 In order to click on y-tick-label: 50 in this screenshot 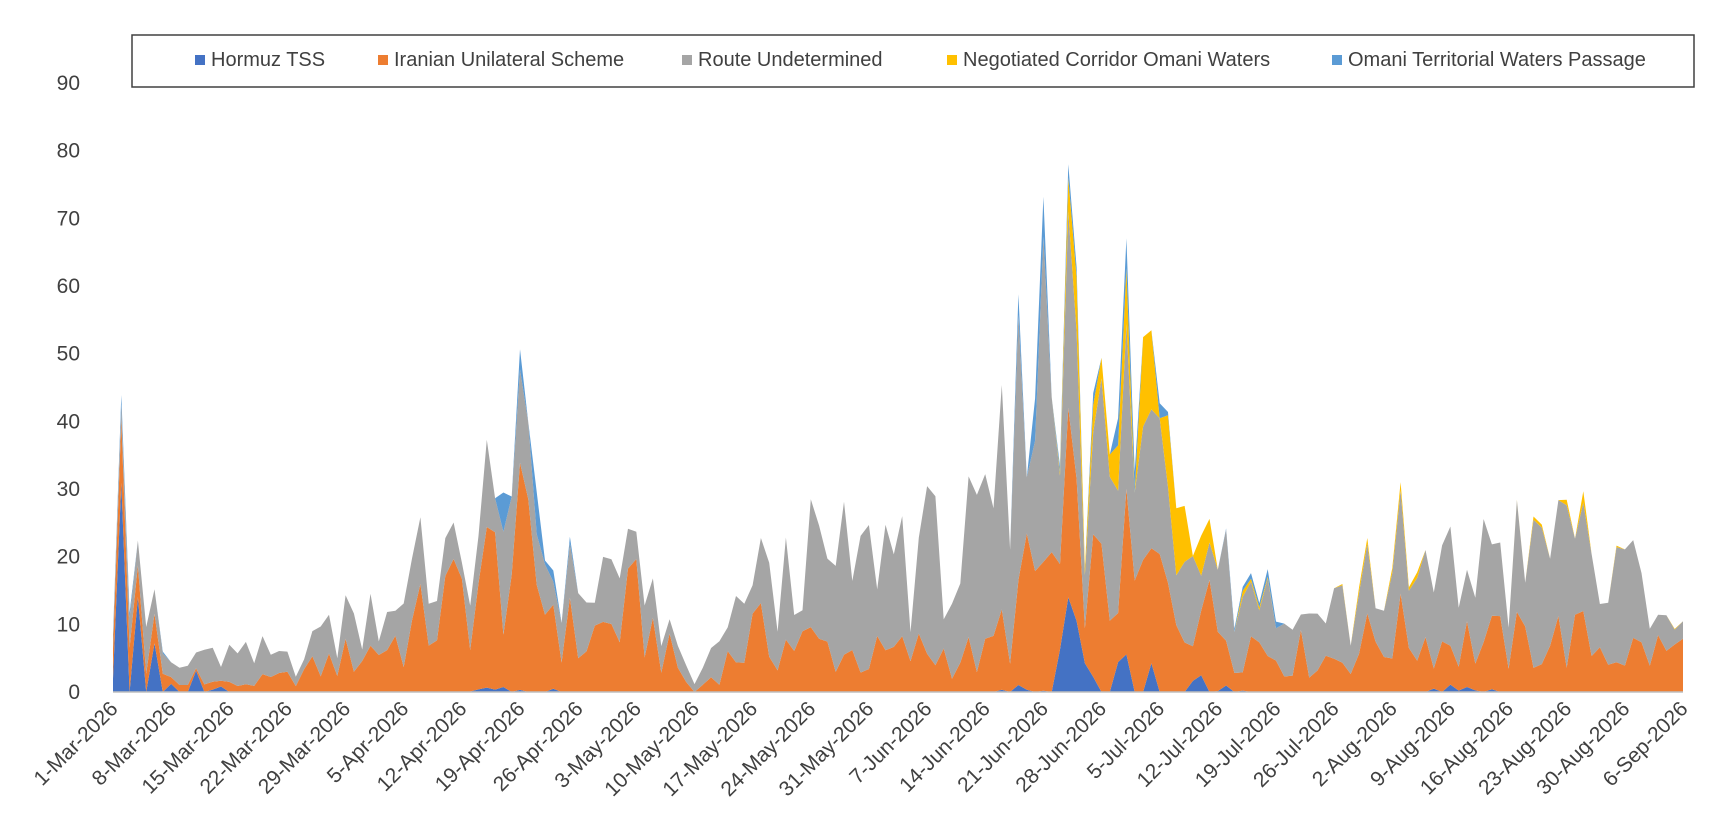, I will do `click(68, 354)`.